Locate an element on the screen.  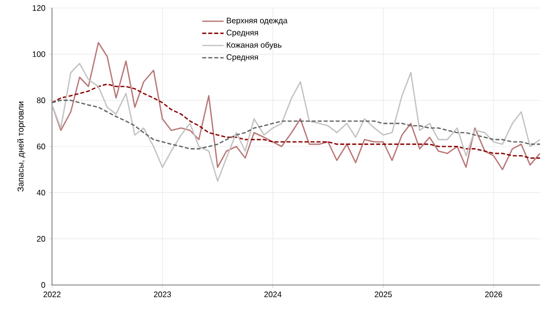
legend-label: Верхняя одежда is located at coordinates (257, 21).